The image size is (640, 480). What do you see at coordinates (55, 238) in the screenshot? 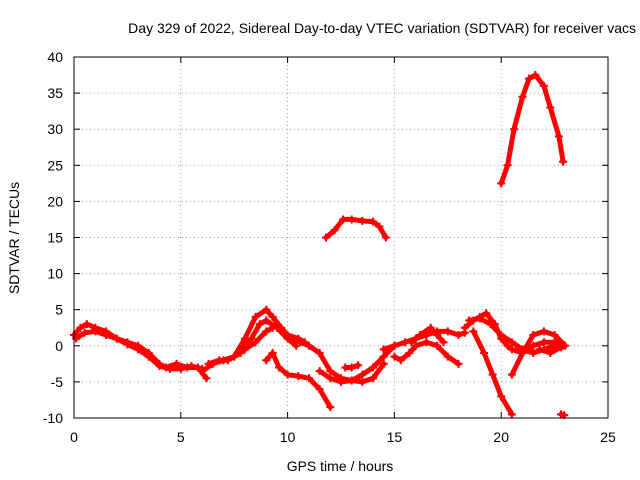
I see `y-tick-label: 15` at bounding box center [55, 238].